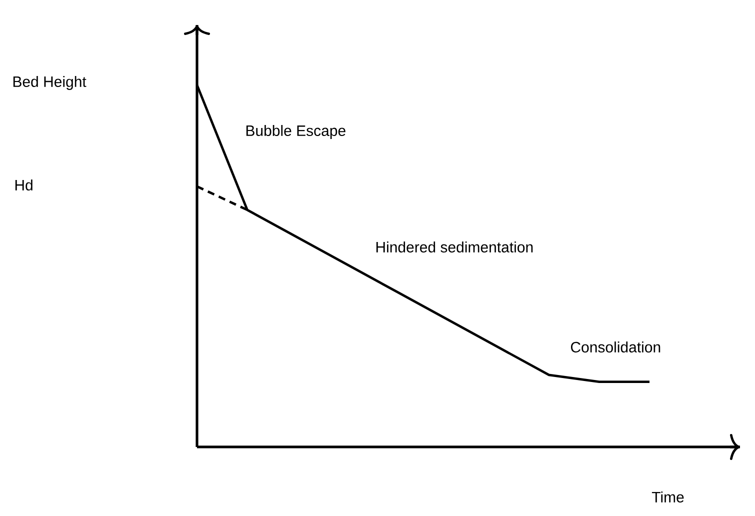 This screenshot has height=516, width=755. I want to click on text: Hd, so click(23, 184).